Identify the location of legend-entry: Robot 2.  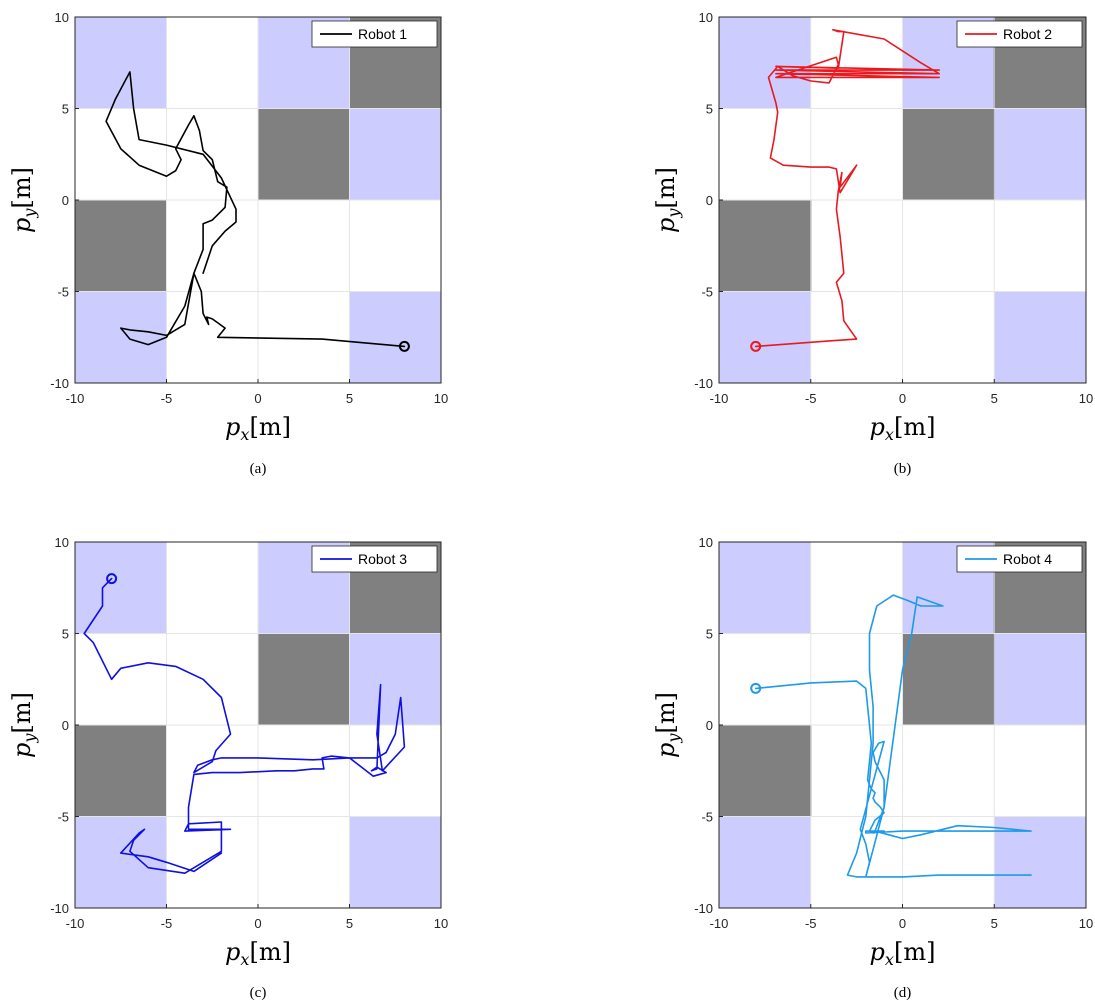
(1027, 34).